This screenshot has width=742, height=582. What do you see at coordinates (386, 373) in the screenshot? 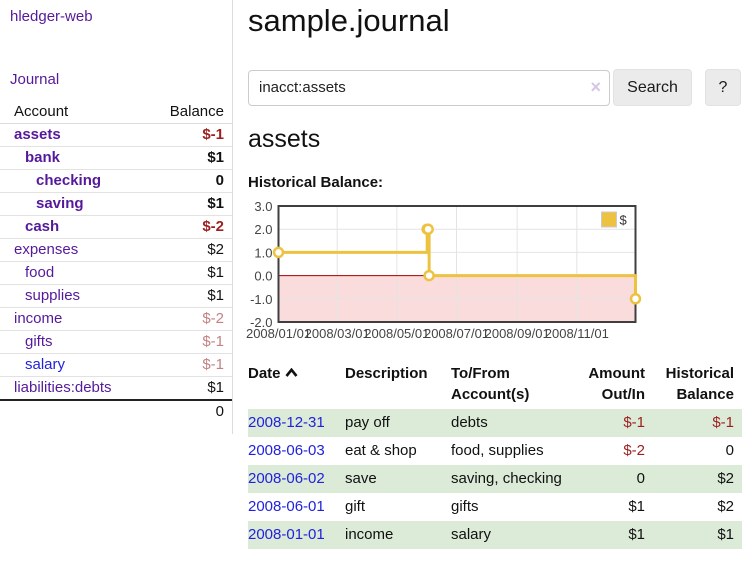
I see `register-header-description: Description` at bounding box center [386, 373].